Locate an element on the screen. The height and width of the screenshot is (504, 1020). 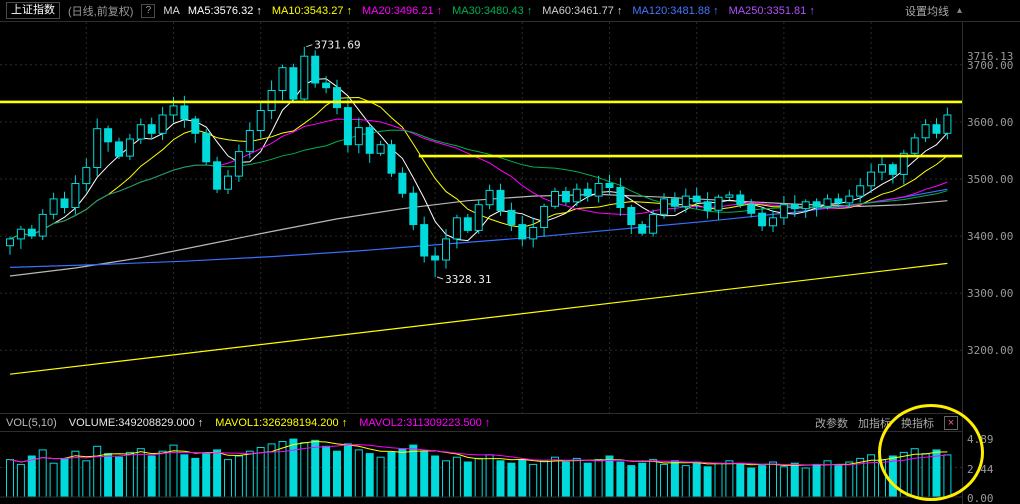
collapse-arrow-icon: ▴ is located at coordinates (959, 10).